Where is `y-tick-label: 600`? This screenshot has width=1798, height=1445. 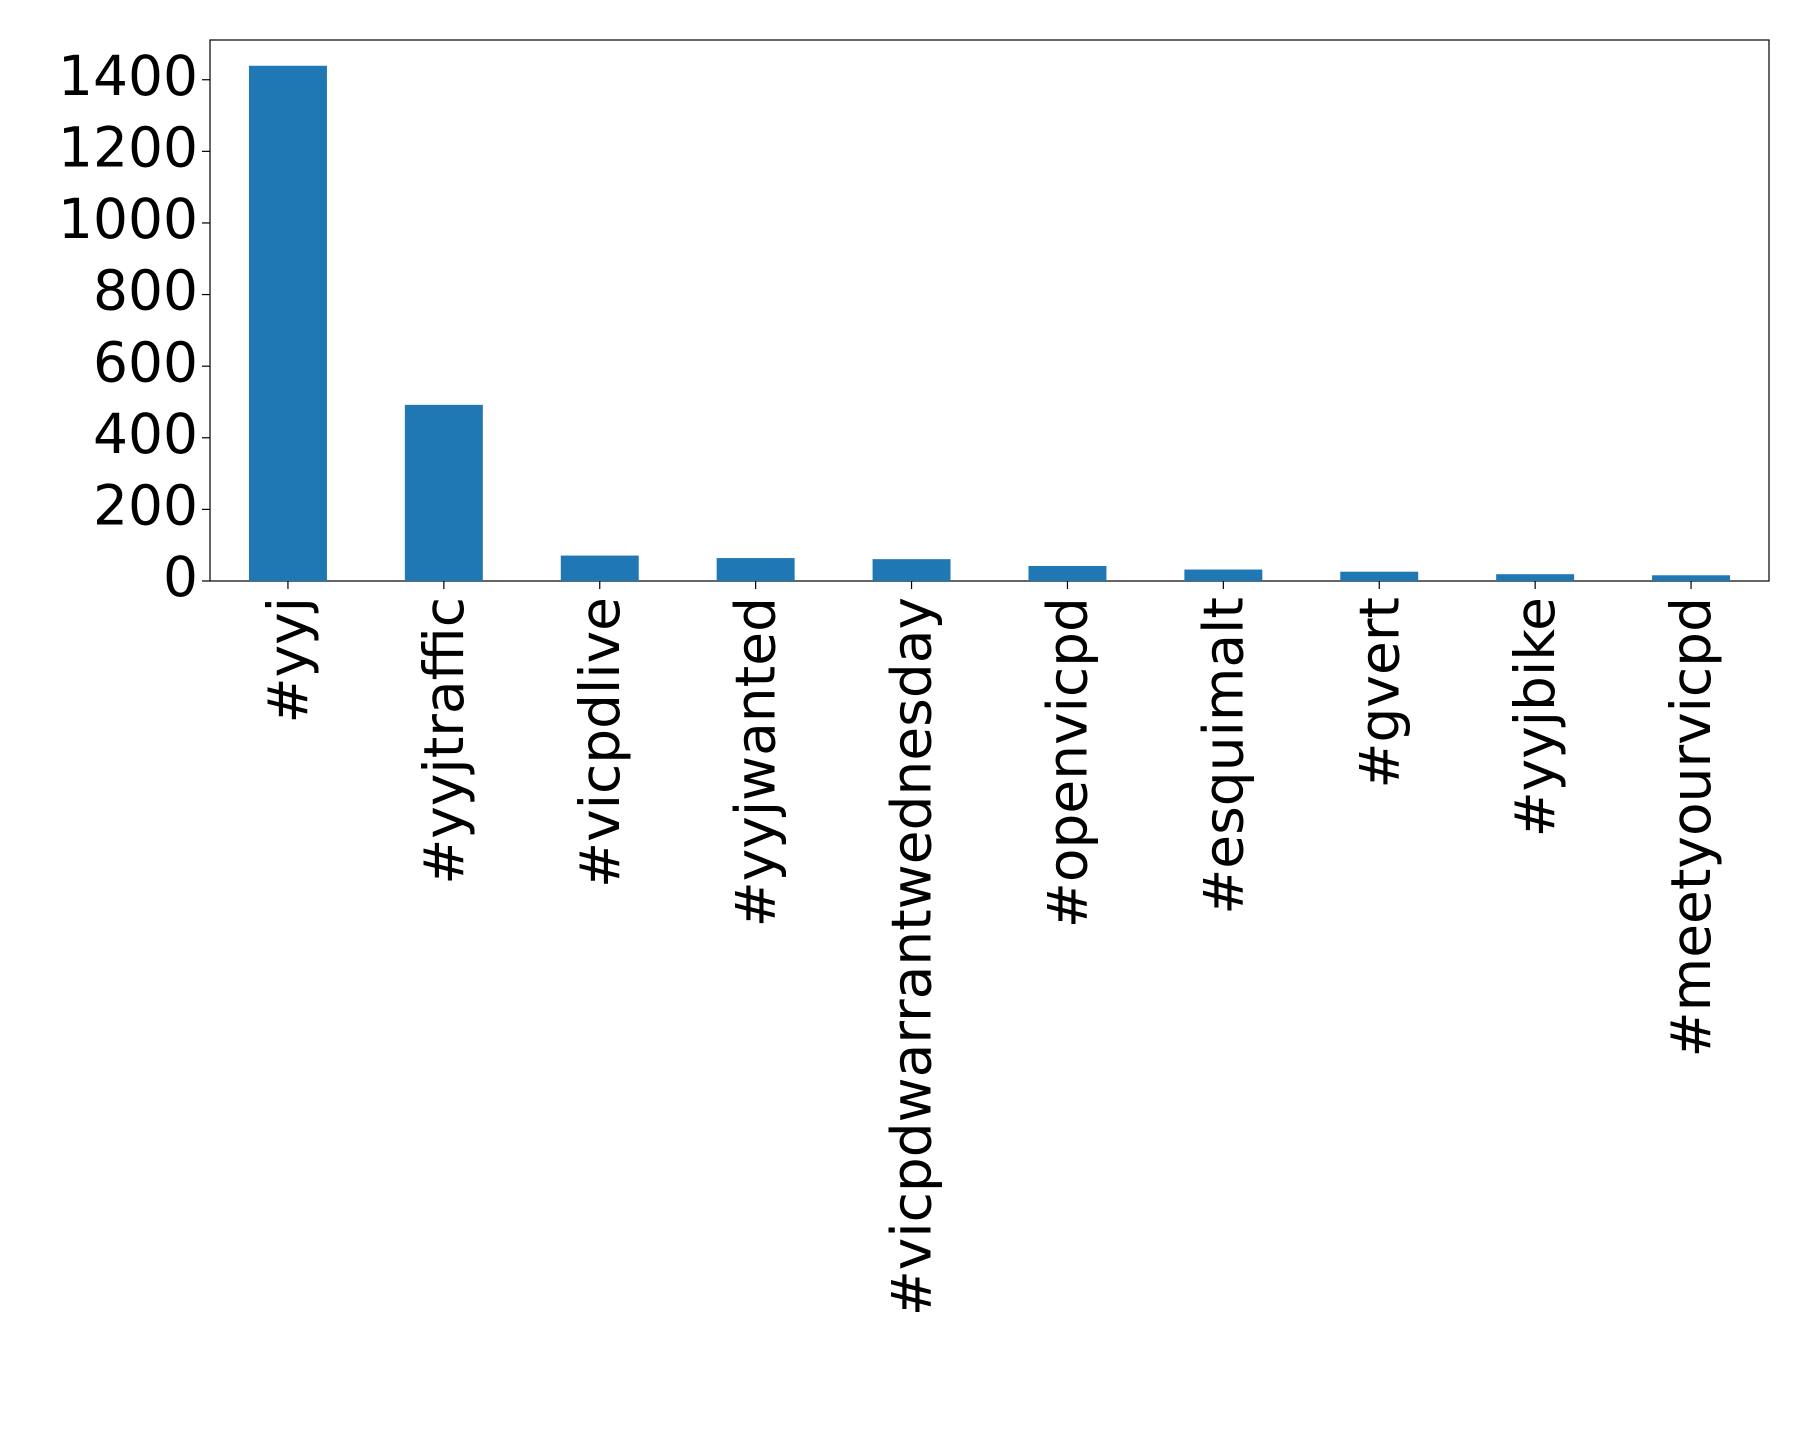 y-tick-label: 600 is located at coordinates (145, 362).